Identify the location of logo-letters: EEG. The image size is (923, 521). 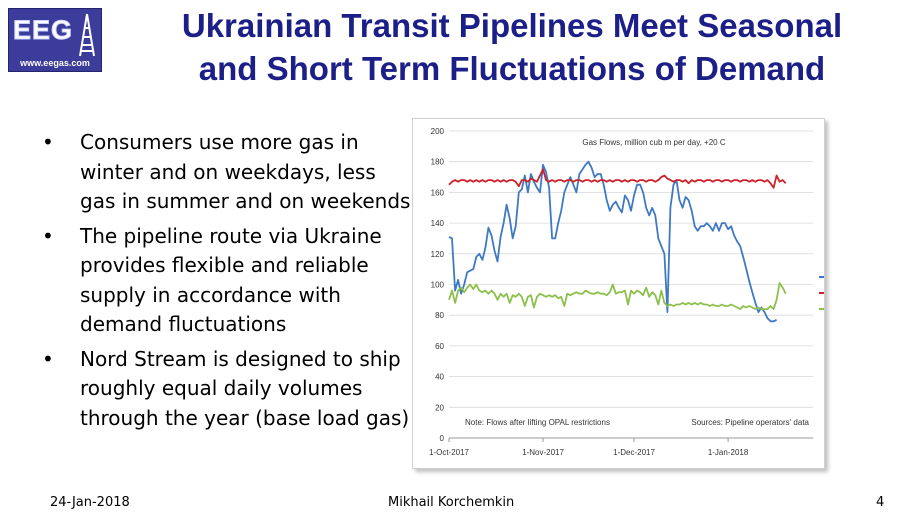
(43, 30).